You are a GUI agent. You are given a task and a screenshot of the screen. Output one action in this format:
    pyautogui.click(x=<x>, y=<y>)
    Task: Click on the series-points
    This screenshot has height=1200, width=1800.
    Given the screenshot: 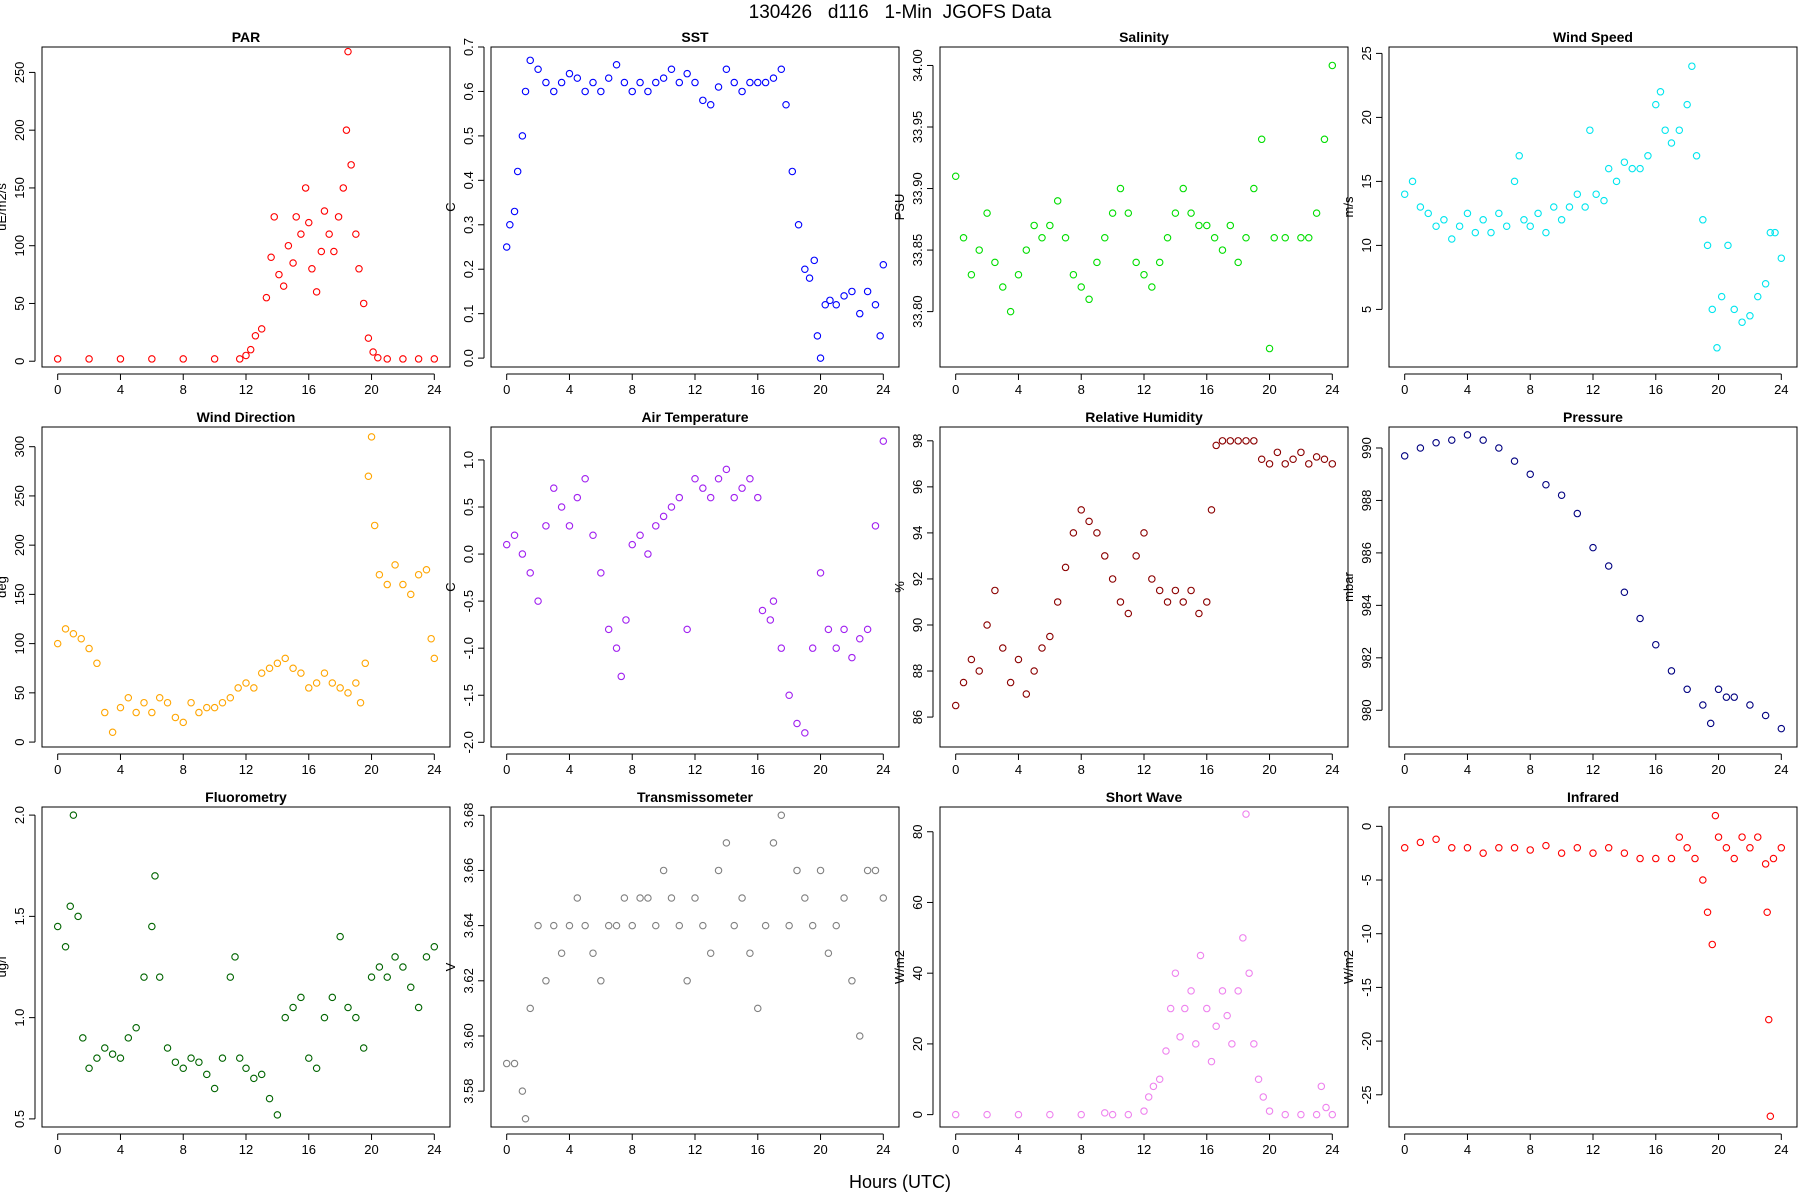 What is the action you would take?
    pyautogui.click(x=1144, y=964)
    